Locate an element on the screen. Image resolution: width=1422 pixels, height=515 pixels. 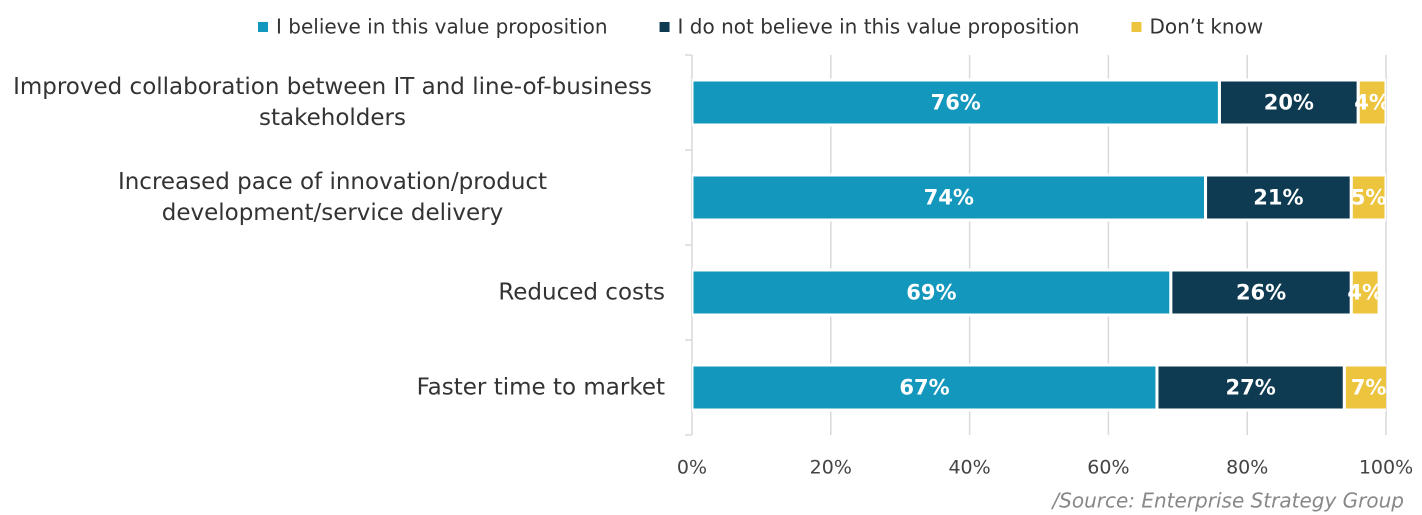
x-tick-label: 20% is located at coordinates (831, 468).